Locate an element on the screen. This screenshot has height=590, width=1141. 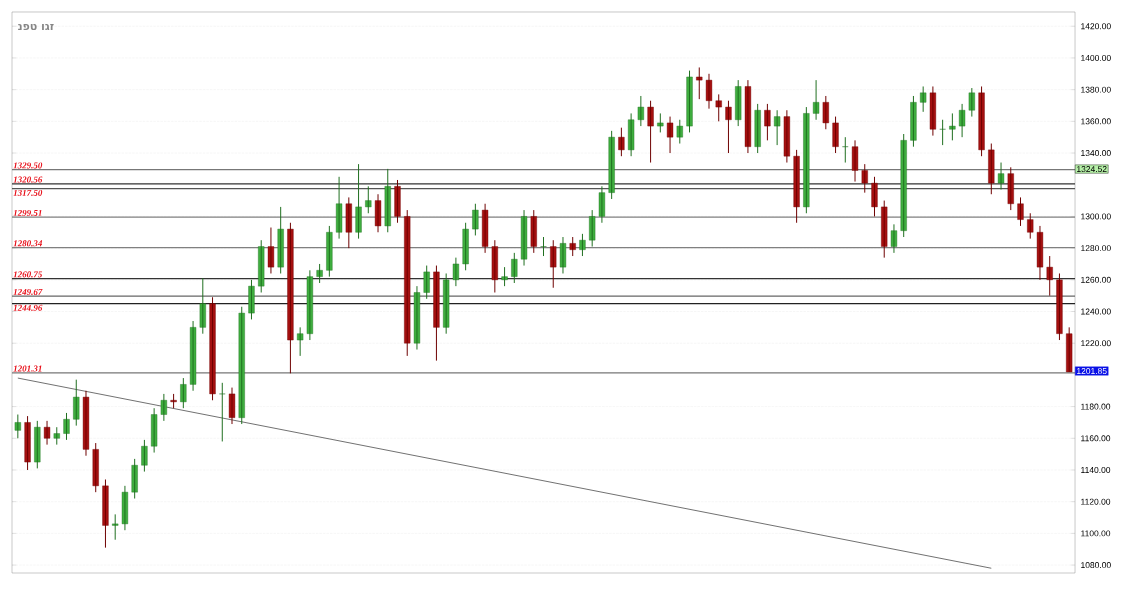
y-tick-label: 1420.00 is located at coordinates (1096, 26).